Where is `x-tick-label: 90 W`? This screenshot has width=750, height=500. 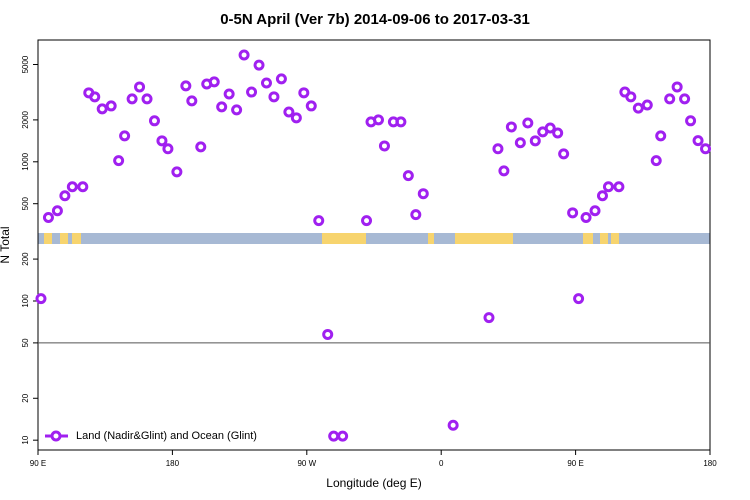 x-tick-label: 90 W is located at coordinates (306, 463).